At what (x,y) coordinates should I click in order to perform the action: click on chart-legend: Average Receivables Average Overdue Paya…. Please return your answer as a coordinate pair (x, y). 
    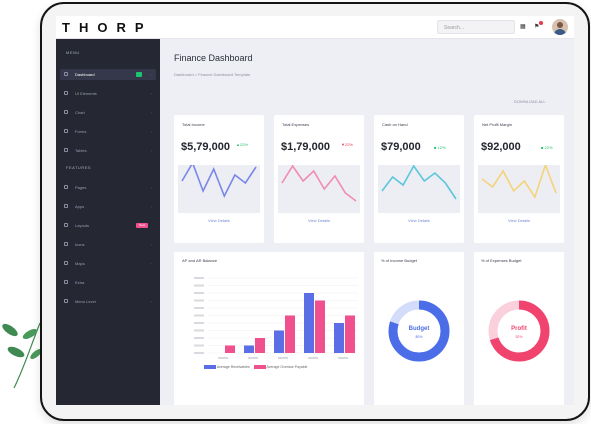
    Looking at the image, I should click on (255, 367).